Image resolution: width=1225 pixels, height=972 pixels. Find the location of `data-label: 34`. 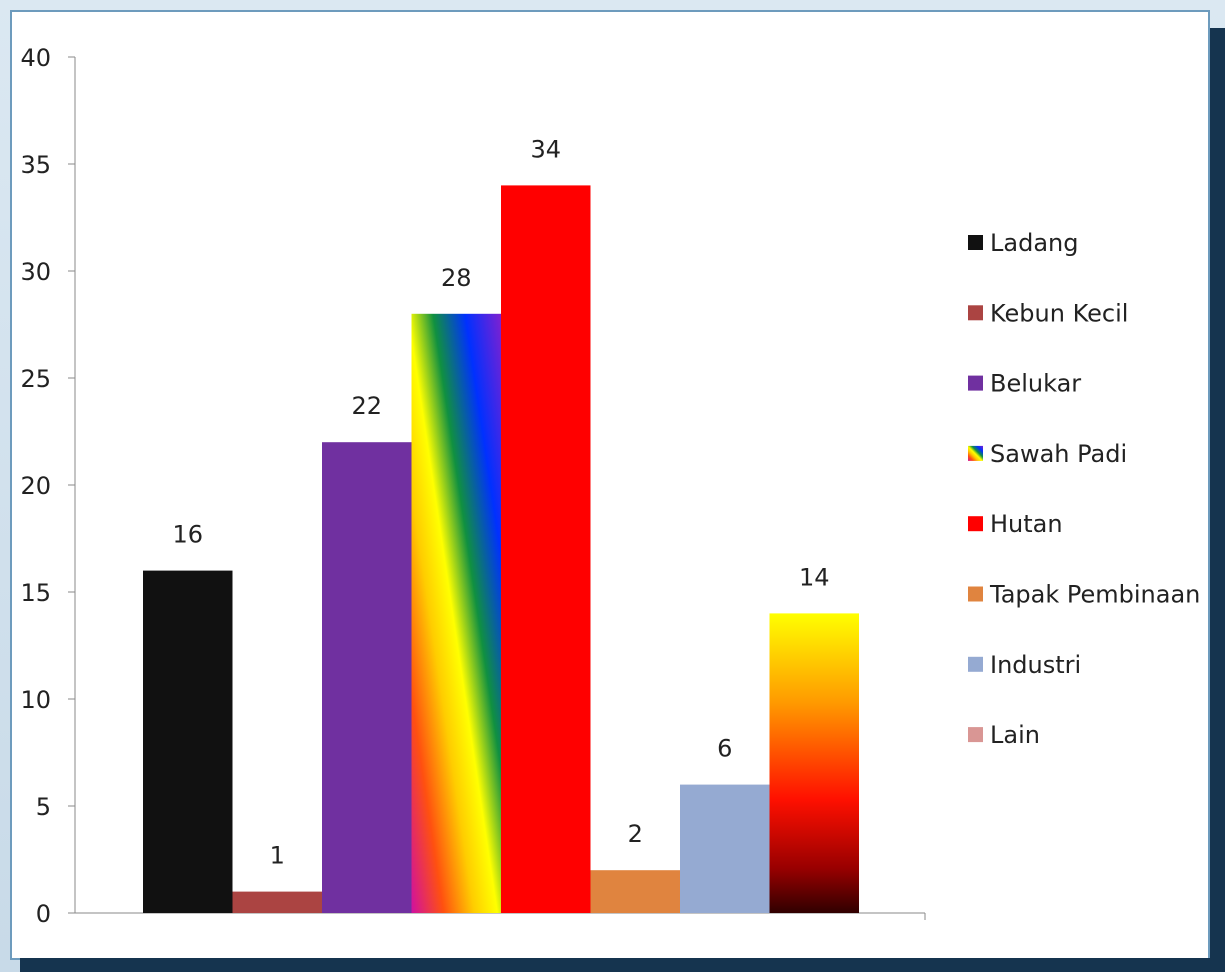

data-label: 34 is located at coordinates (545, 149).